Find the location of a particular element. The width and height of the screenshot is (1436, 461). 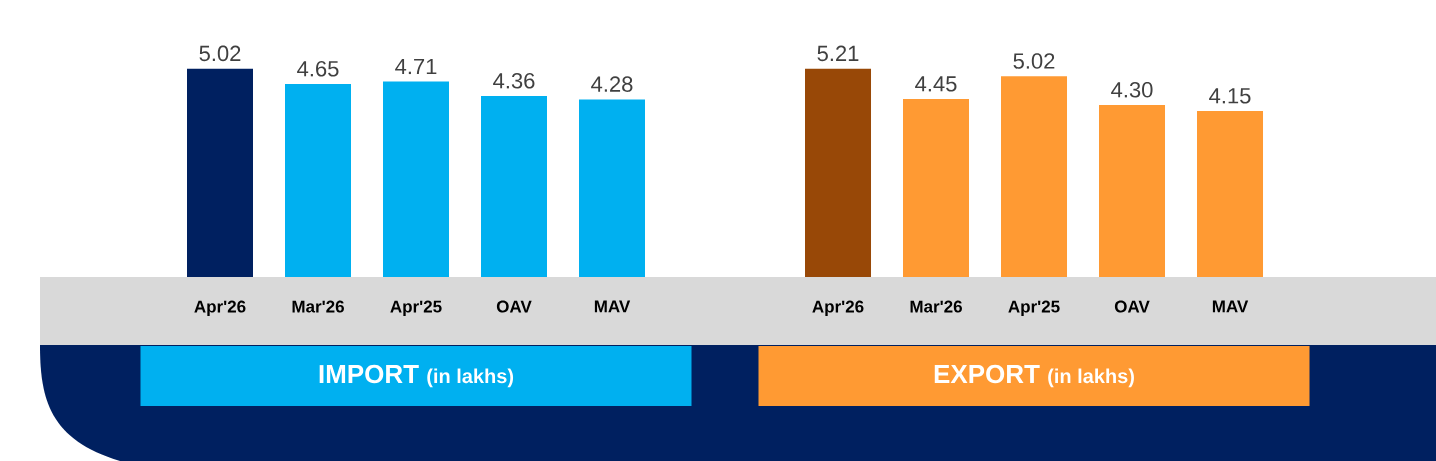

data-label: 4.65 is located at coordinates (318, 68).